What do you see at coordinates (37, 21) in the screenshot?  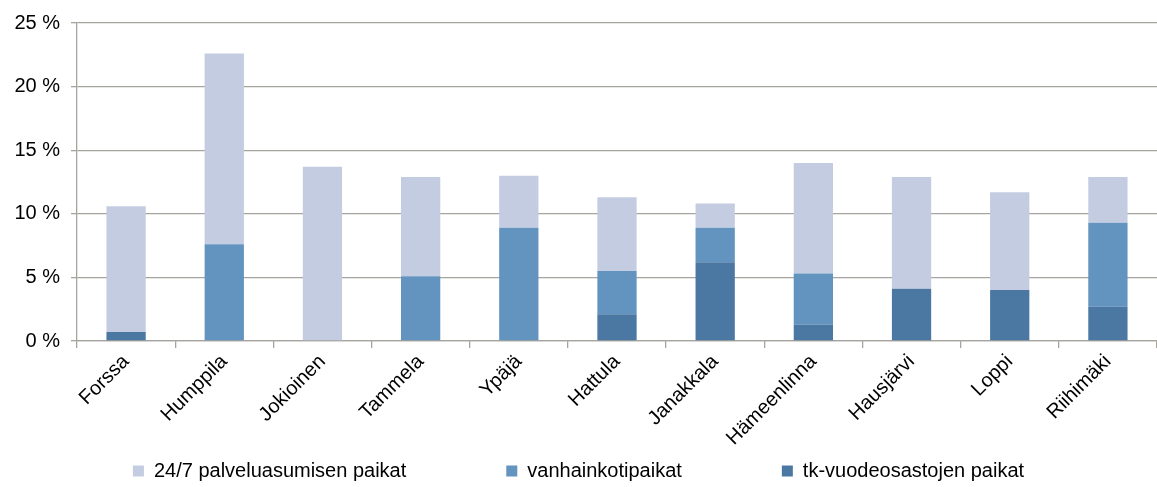 I see `y-tick-label: 25 %` at bounding box center [37, 21].